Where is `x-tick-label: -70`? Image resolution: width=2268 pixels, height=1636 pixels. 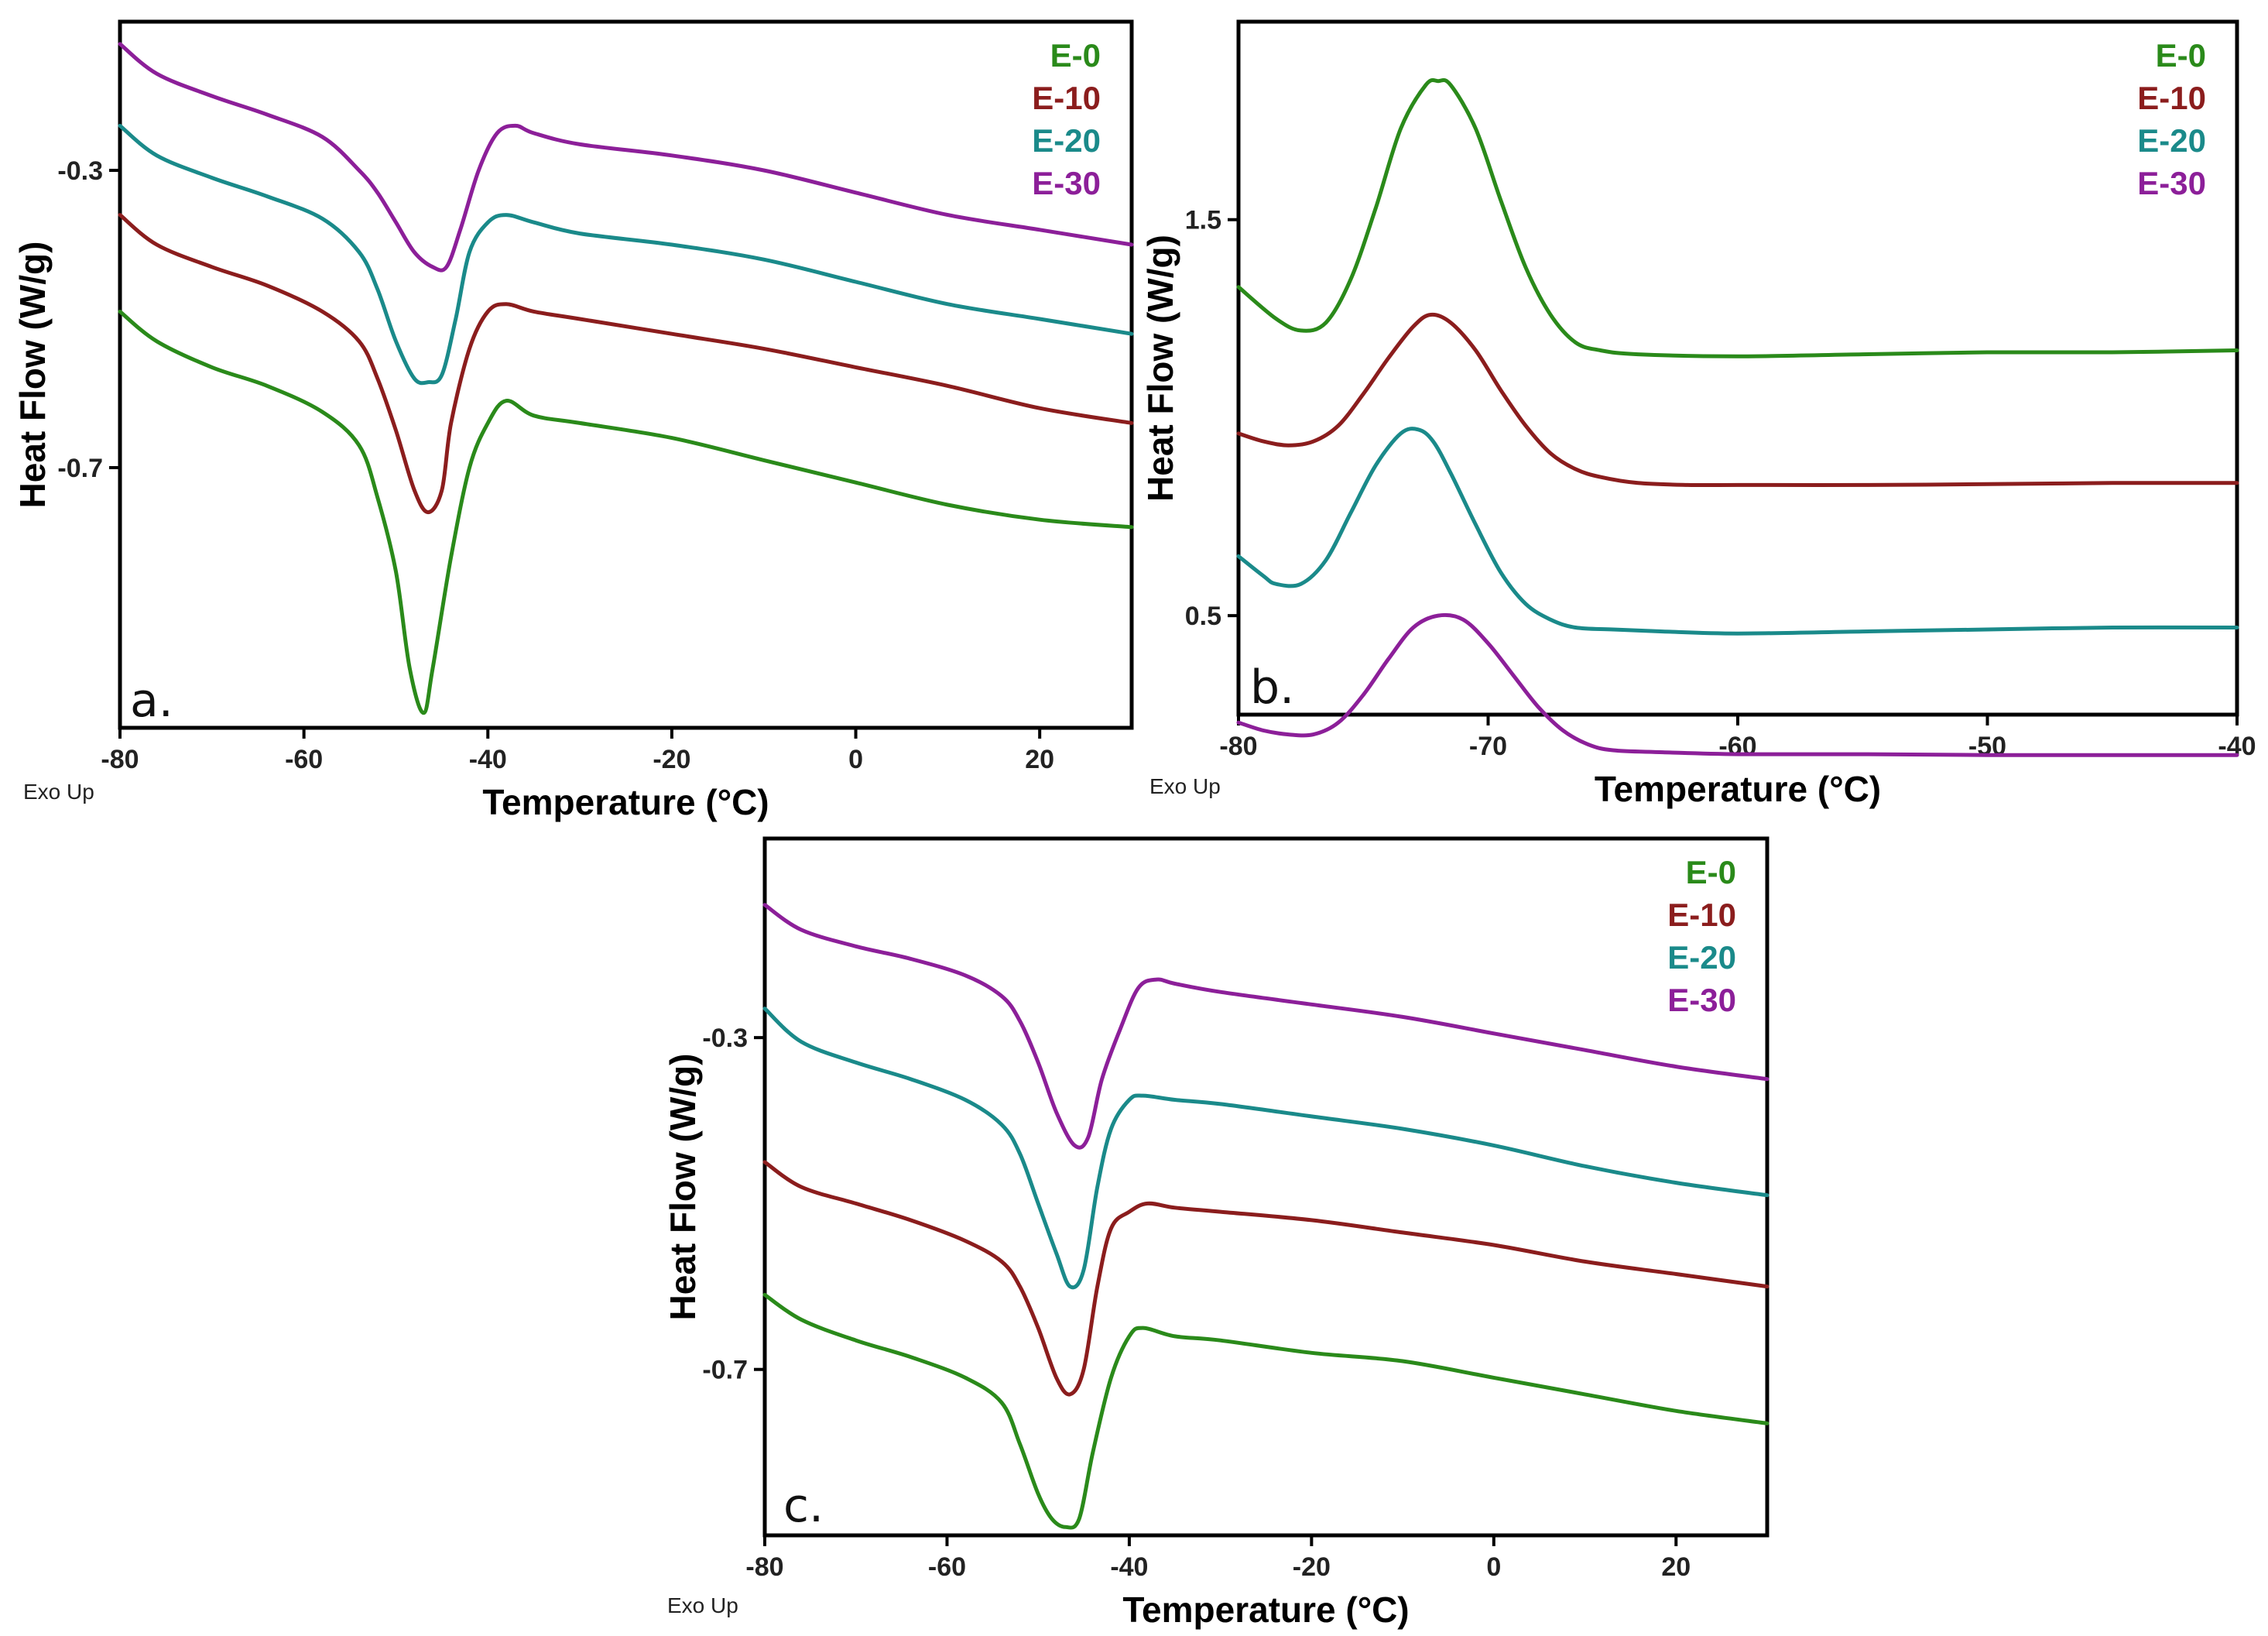
x-tick-label: -70 is located at coordinates (1488, 746).